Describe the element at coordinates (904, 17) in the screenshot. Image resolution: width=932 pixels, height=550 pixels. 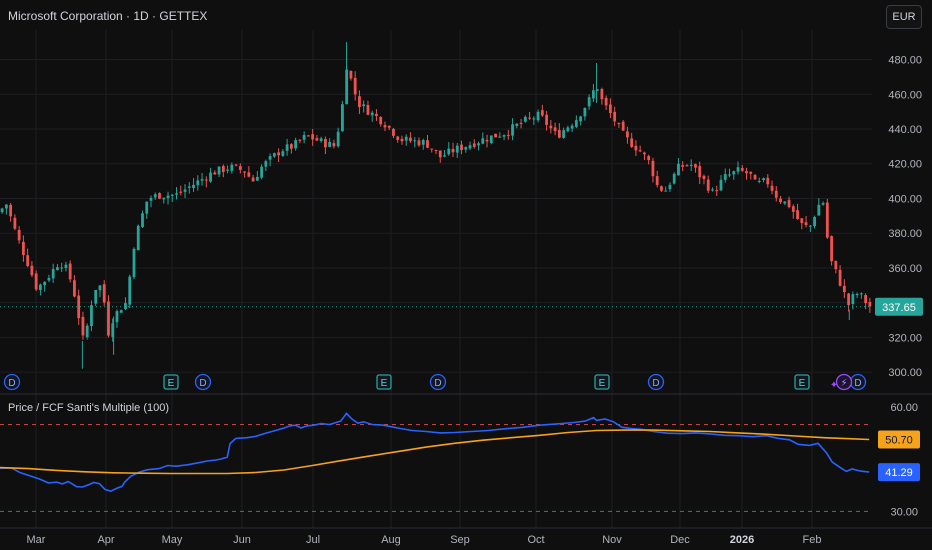
I see `currency-button: EUR` at that location.